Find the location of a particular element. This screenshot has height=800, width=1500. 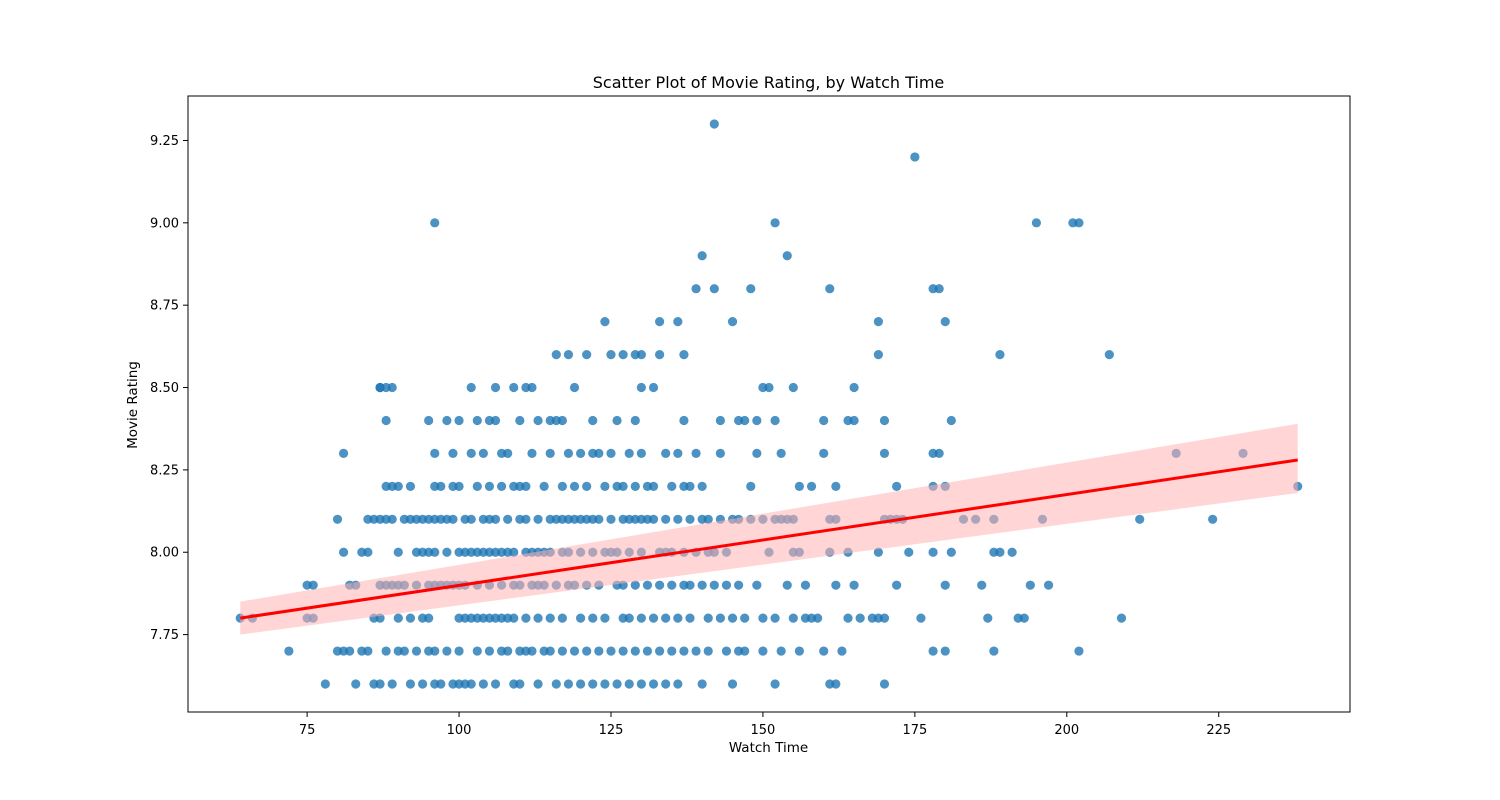

y-tick-label: 8.25 is located at coordinates (164, 470).